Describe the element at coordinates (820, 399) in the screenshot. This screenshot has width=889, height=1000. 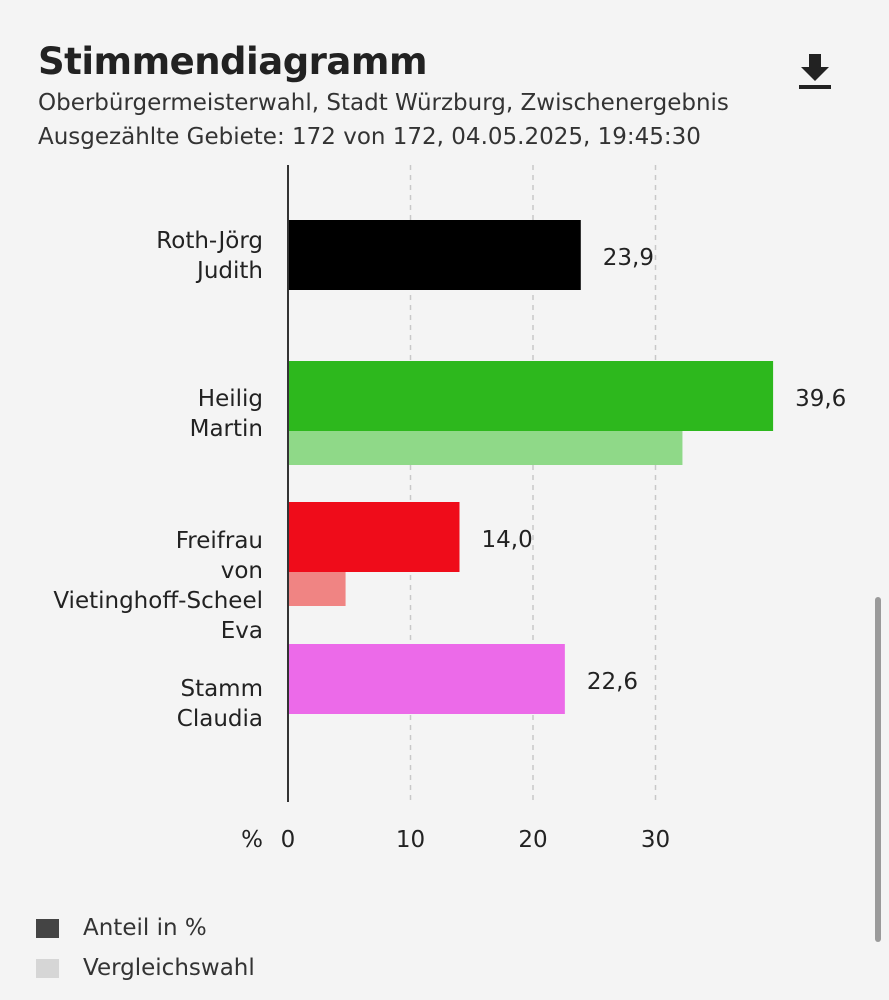
I see `data-label: 39,6` at that location.